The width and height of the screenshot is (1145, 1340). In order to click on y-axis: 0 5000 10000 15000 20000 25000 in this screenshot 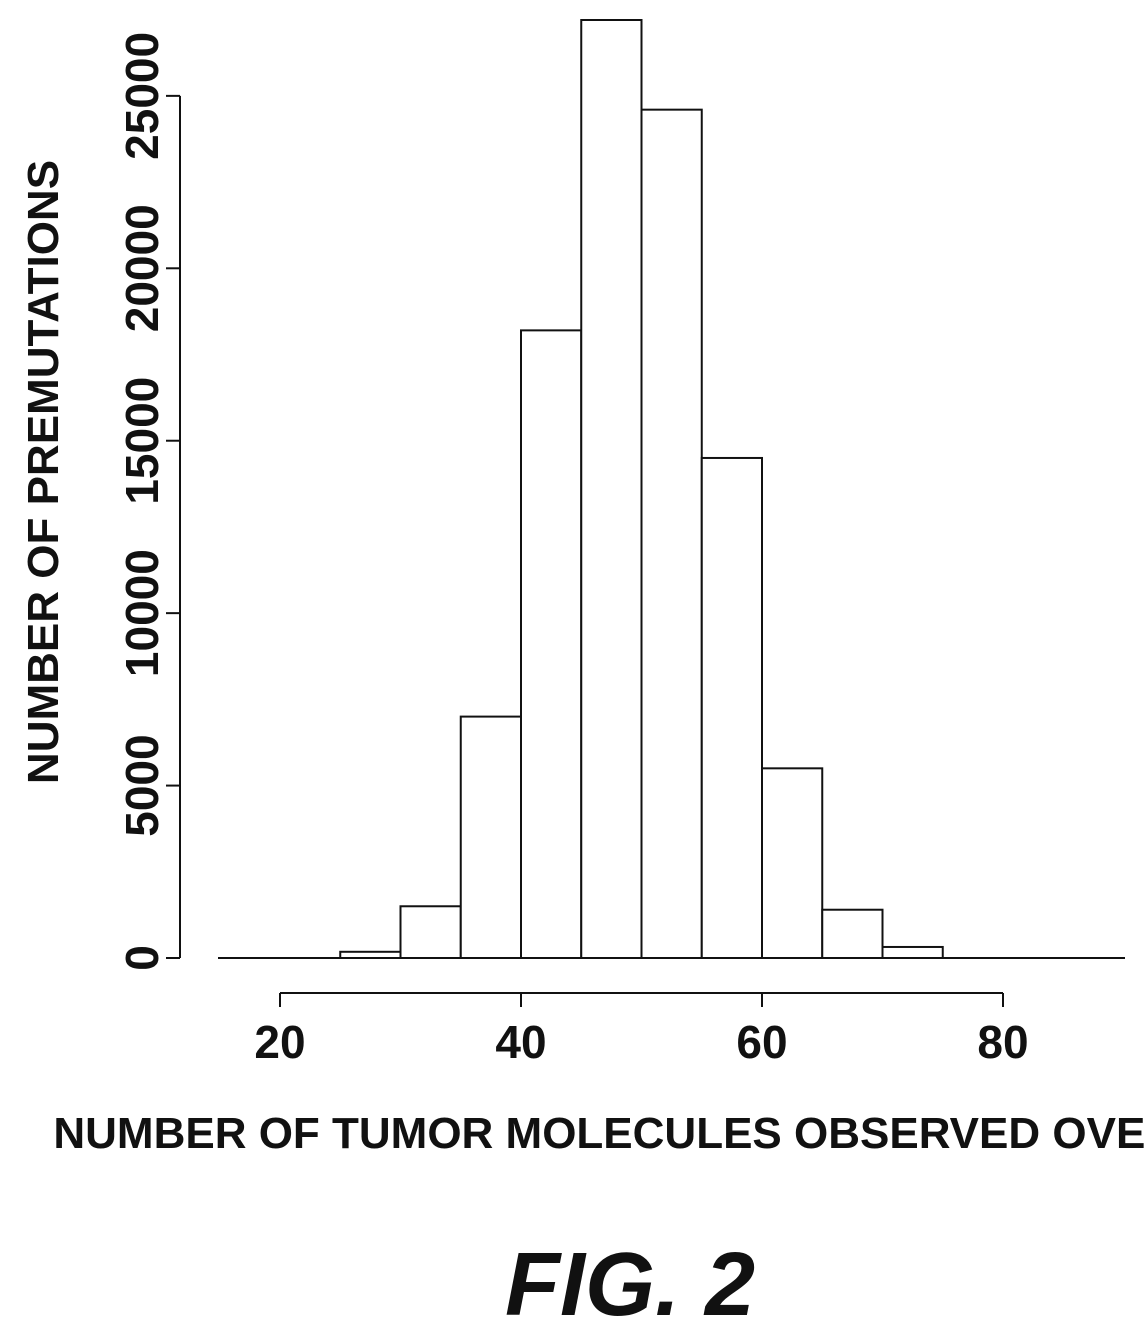, I will do `click(148, 501)`.